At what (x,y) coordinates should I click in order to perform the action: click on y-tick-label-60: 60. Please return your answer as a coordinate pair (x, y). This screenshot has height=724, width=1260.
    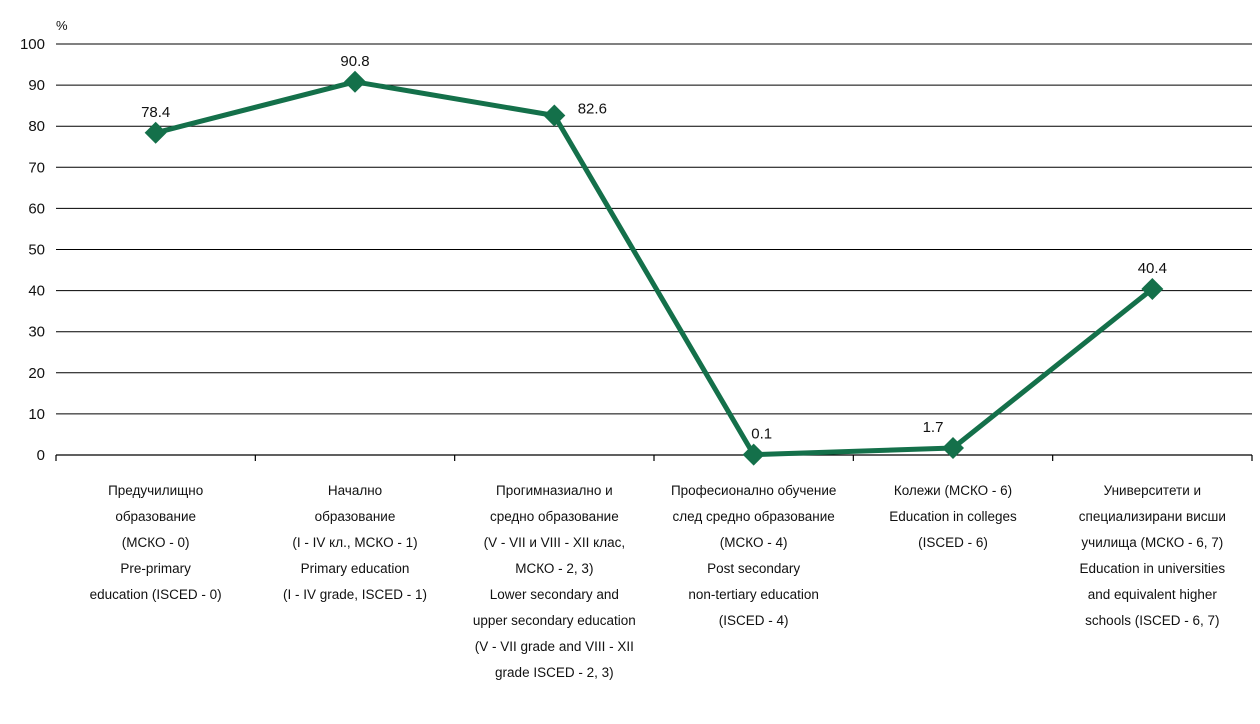
    Looking at the image, I should click on (36, 208).